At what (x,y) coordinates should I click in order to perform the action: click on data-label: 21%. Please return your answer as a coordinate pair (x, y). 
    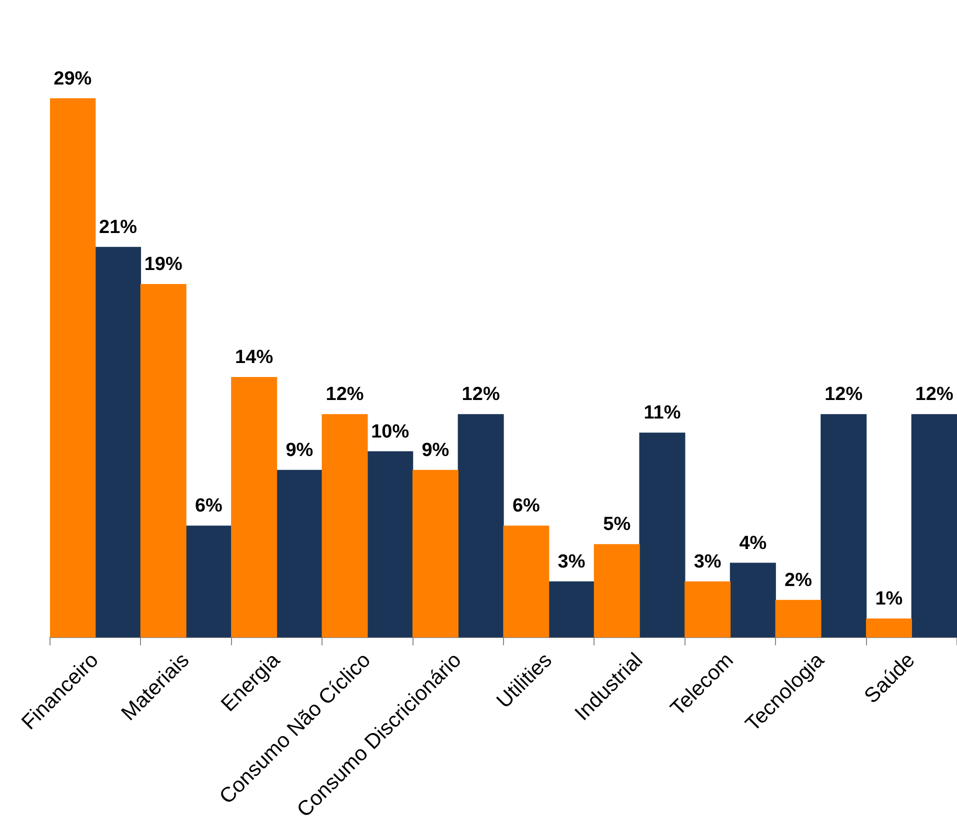
    Looking at the image, I should click on (118, 227).